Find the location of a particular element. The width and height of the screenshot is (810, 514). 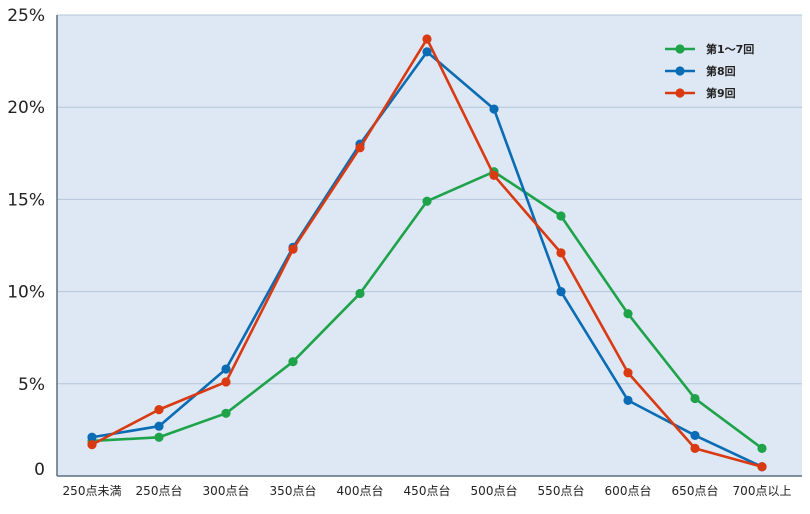

x-tick-label: 650点台 is located at coordinates (695, 490).